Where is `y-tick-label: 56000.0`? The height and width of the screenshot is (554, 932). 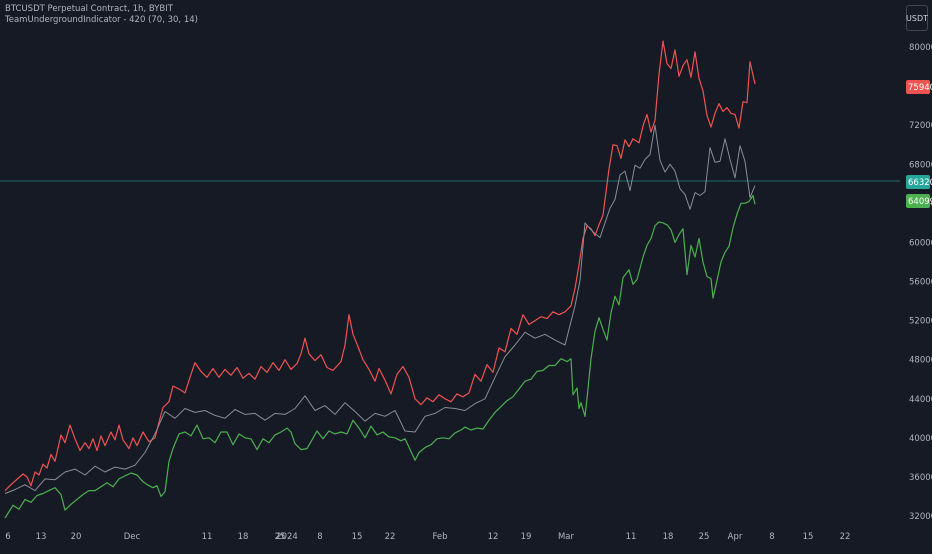 y-tick-label: 56000.0 is located at coordinates (920, 283).